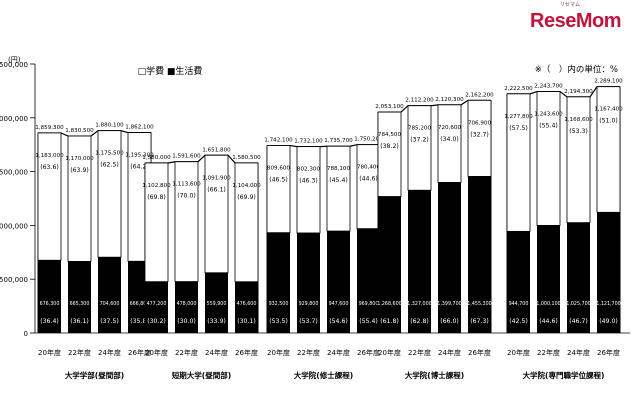 The height and width of the screenshot is (416, 640). I want to click on total-label: 1,580,000, so click(156, 158).